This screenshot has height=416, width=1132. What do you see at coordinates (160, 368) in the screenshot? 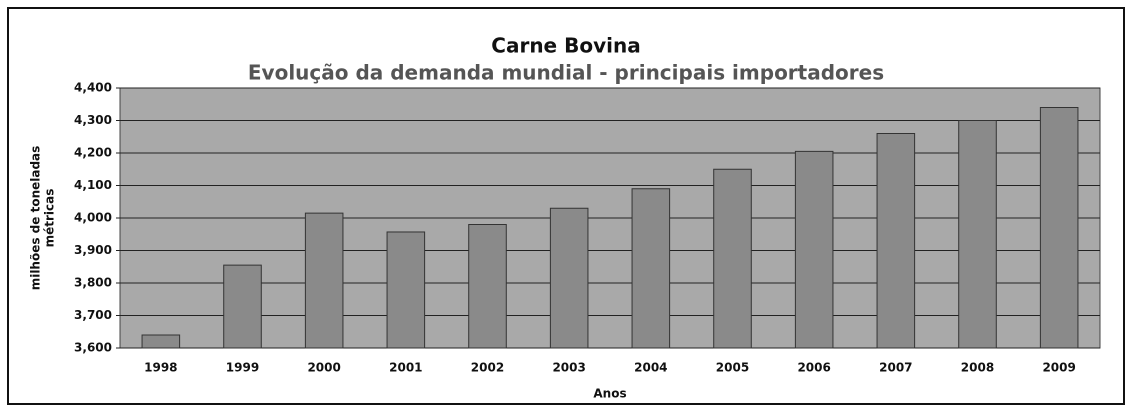
I see `x-tick-label: 1998` at bounding box center [160, 368].